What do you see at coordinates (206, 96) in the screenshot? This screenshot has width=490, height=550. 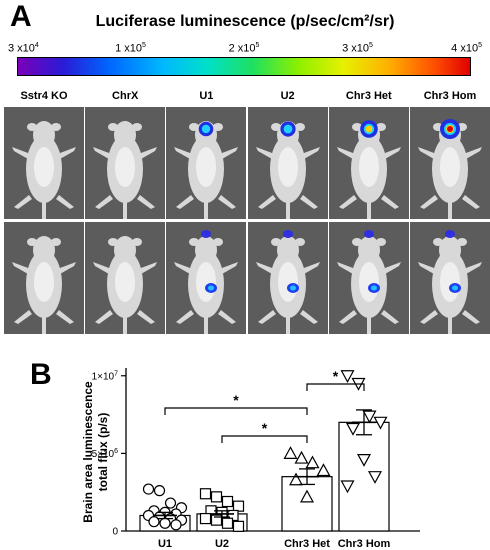 I see `mouse-column-label: U1` at bounding box center [206, 96].